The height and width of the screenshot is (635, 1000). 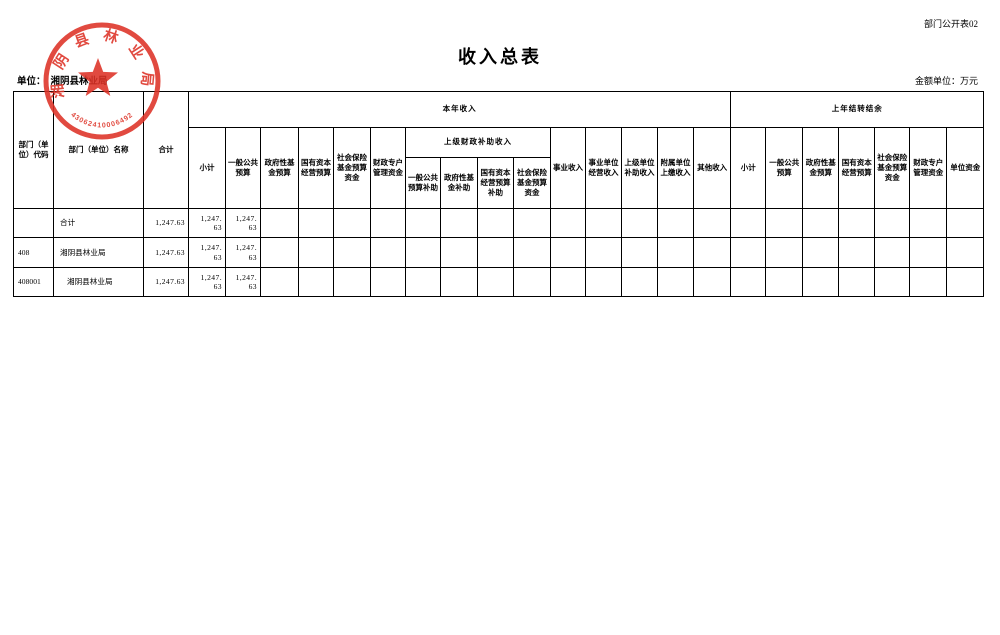 I want to click on doc-code-label: 部门公开表02, so click(x=950, y=24).